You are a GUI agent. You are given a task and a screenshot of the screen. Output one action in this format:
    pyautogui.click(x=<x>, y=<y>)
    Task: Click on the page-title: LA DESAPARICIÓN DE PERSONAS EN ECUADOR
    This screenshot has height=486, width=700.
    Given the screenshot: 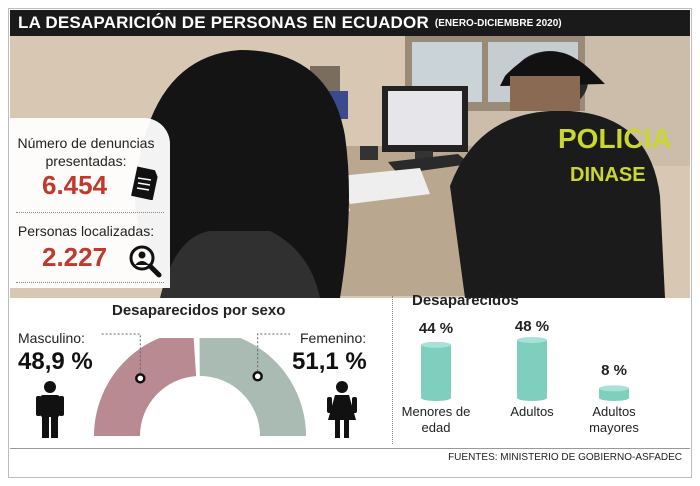 What is the action you would take?
    pyautogui.click(x=223, y=22)
    